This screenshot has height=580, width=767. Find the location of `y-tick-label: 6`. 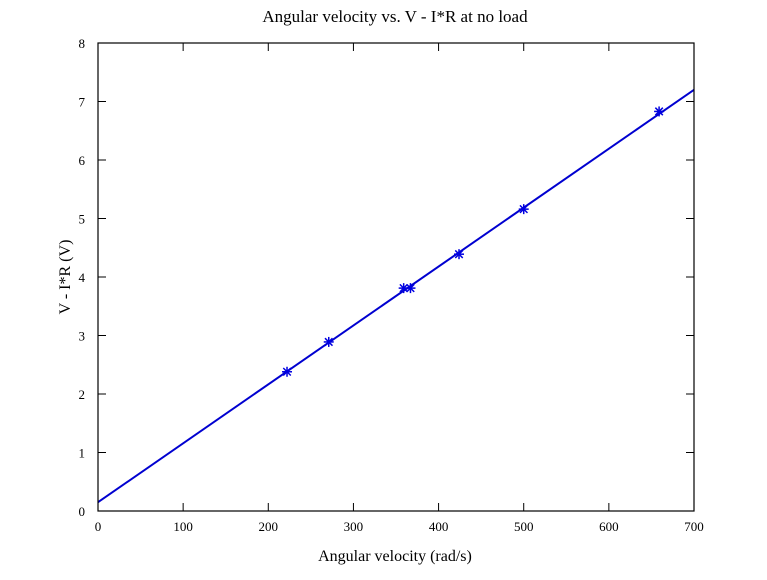

y-tick-label: 6 is located at coordinates (82, 160).